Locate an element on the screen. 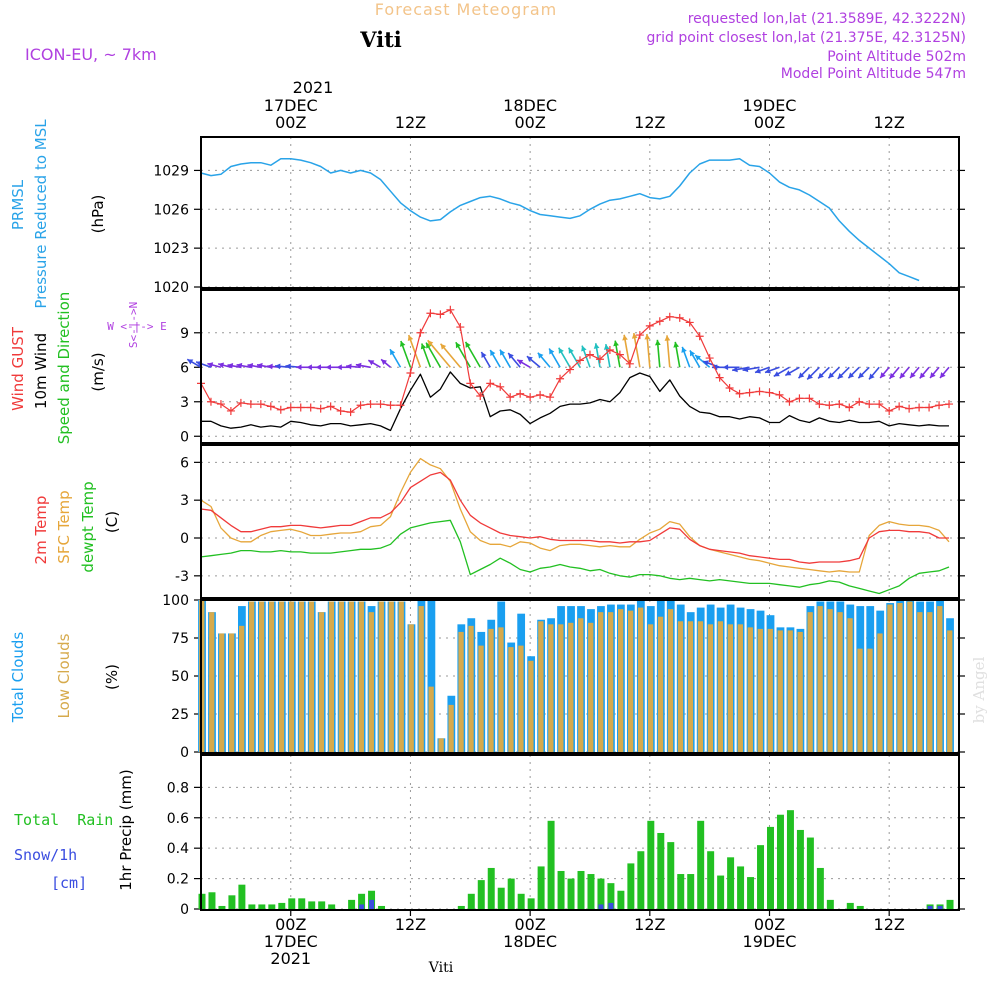  cloud-labels: Total Clouds Low Clouds (%) is located at coordinates (65, 678).